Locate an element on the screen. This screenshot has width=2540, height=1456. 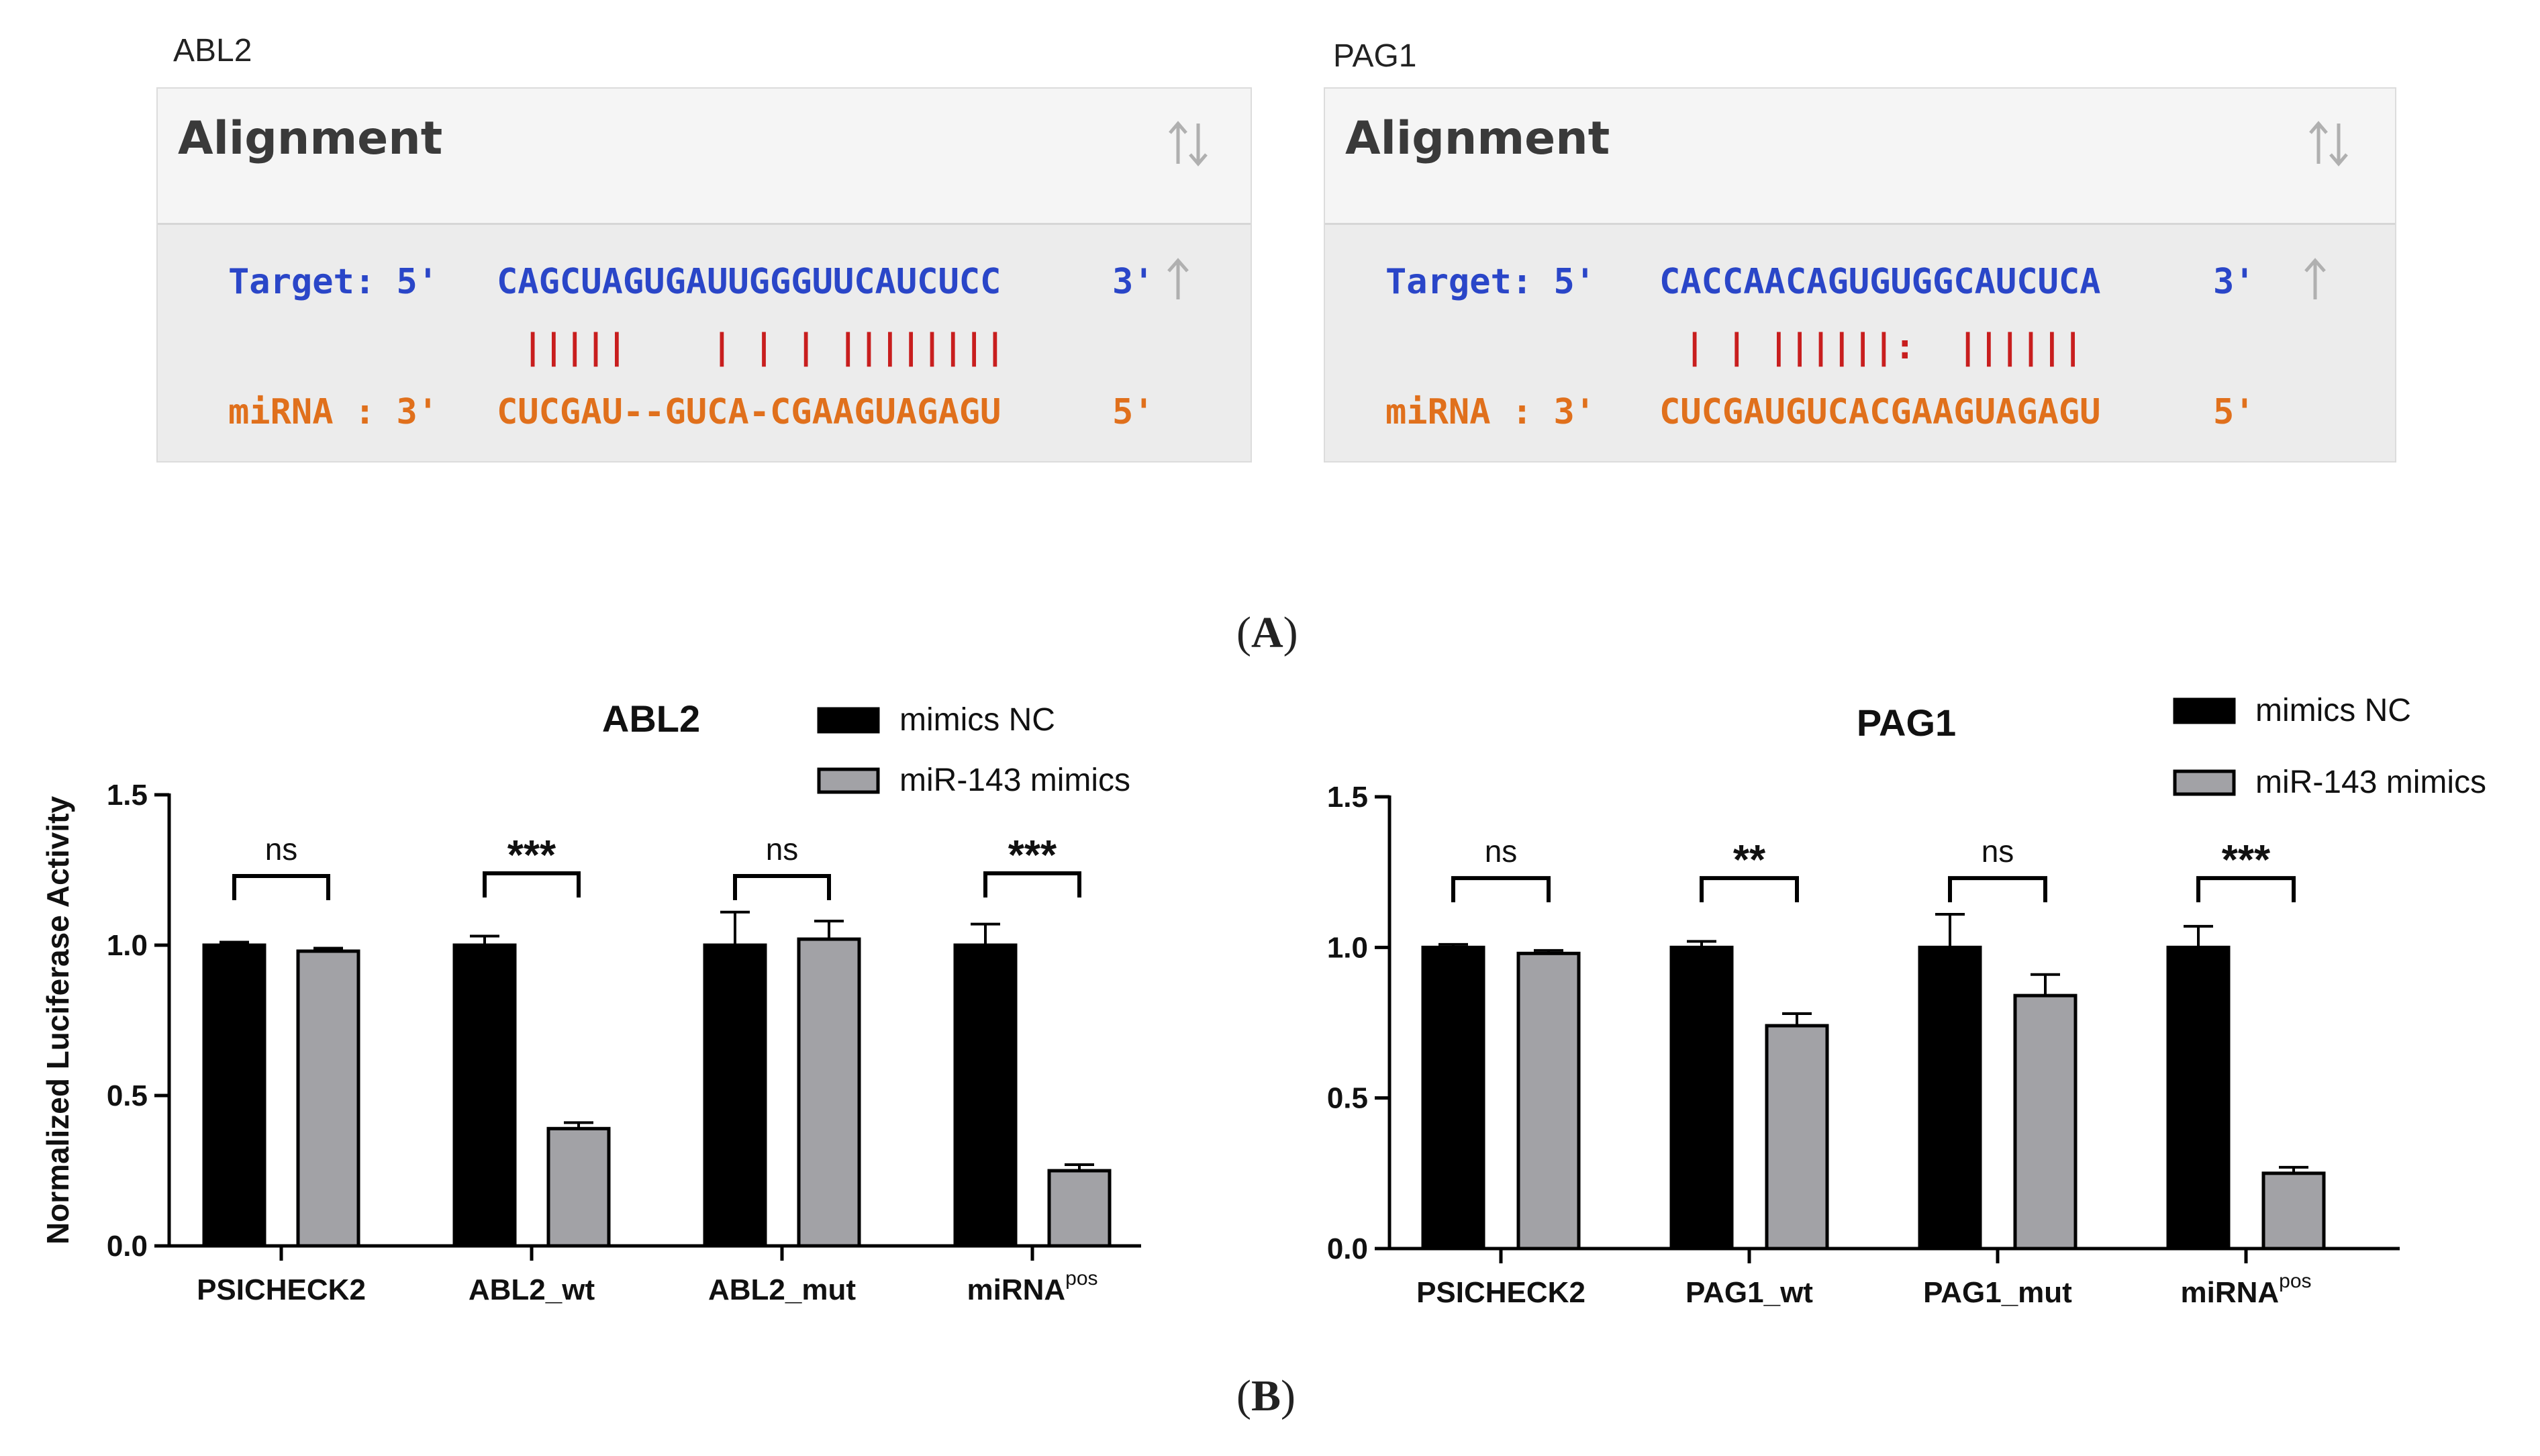
x-tick-label: ABL2_wt is located at coordinates (532, 1289).